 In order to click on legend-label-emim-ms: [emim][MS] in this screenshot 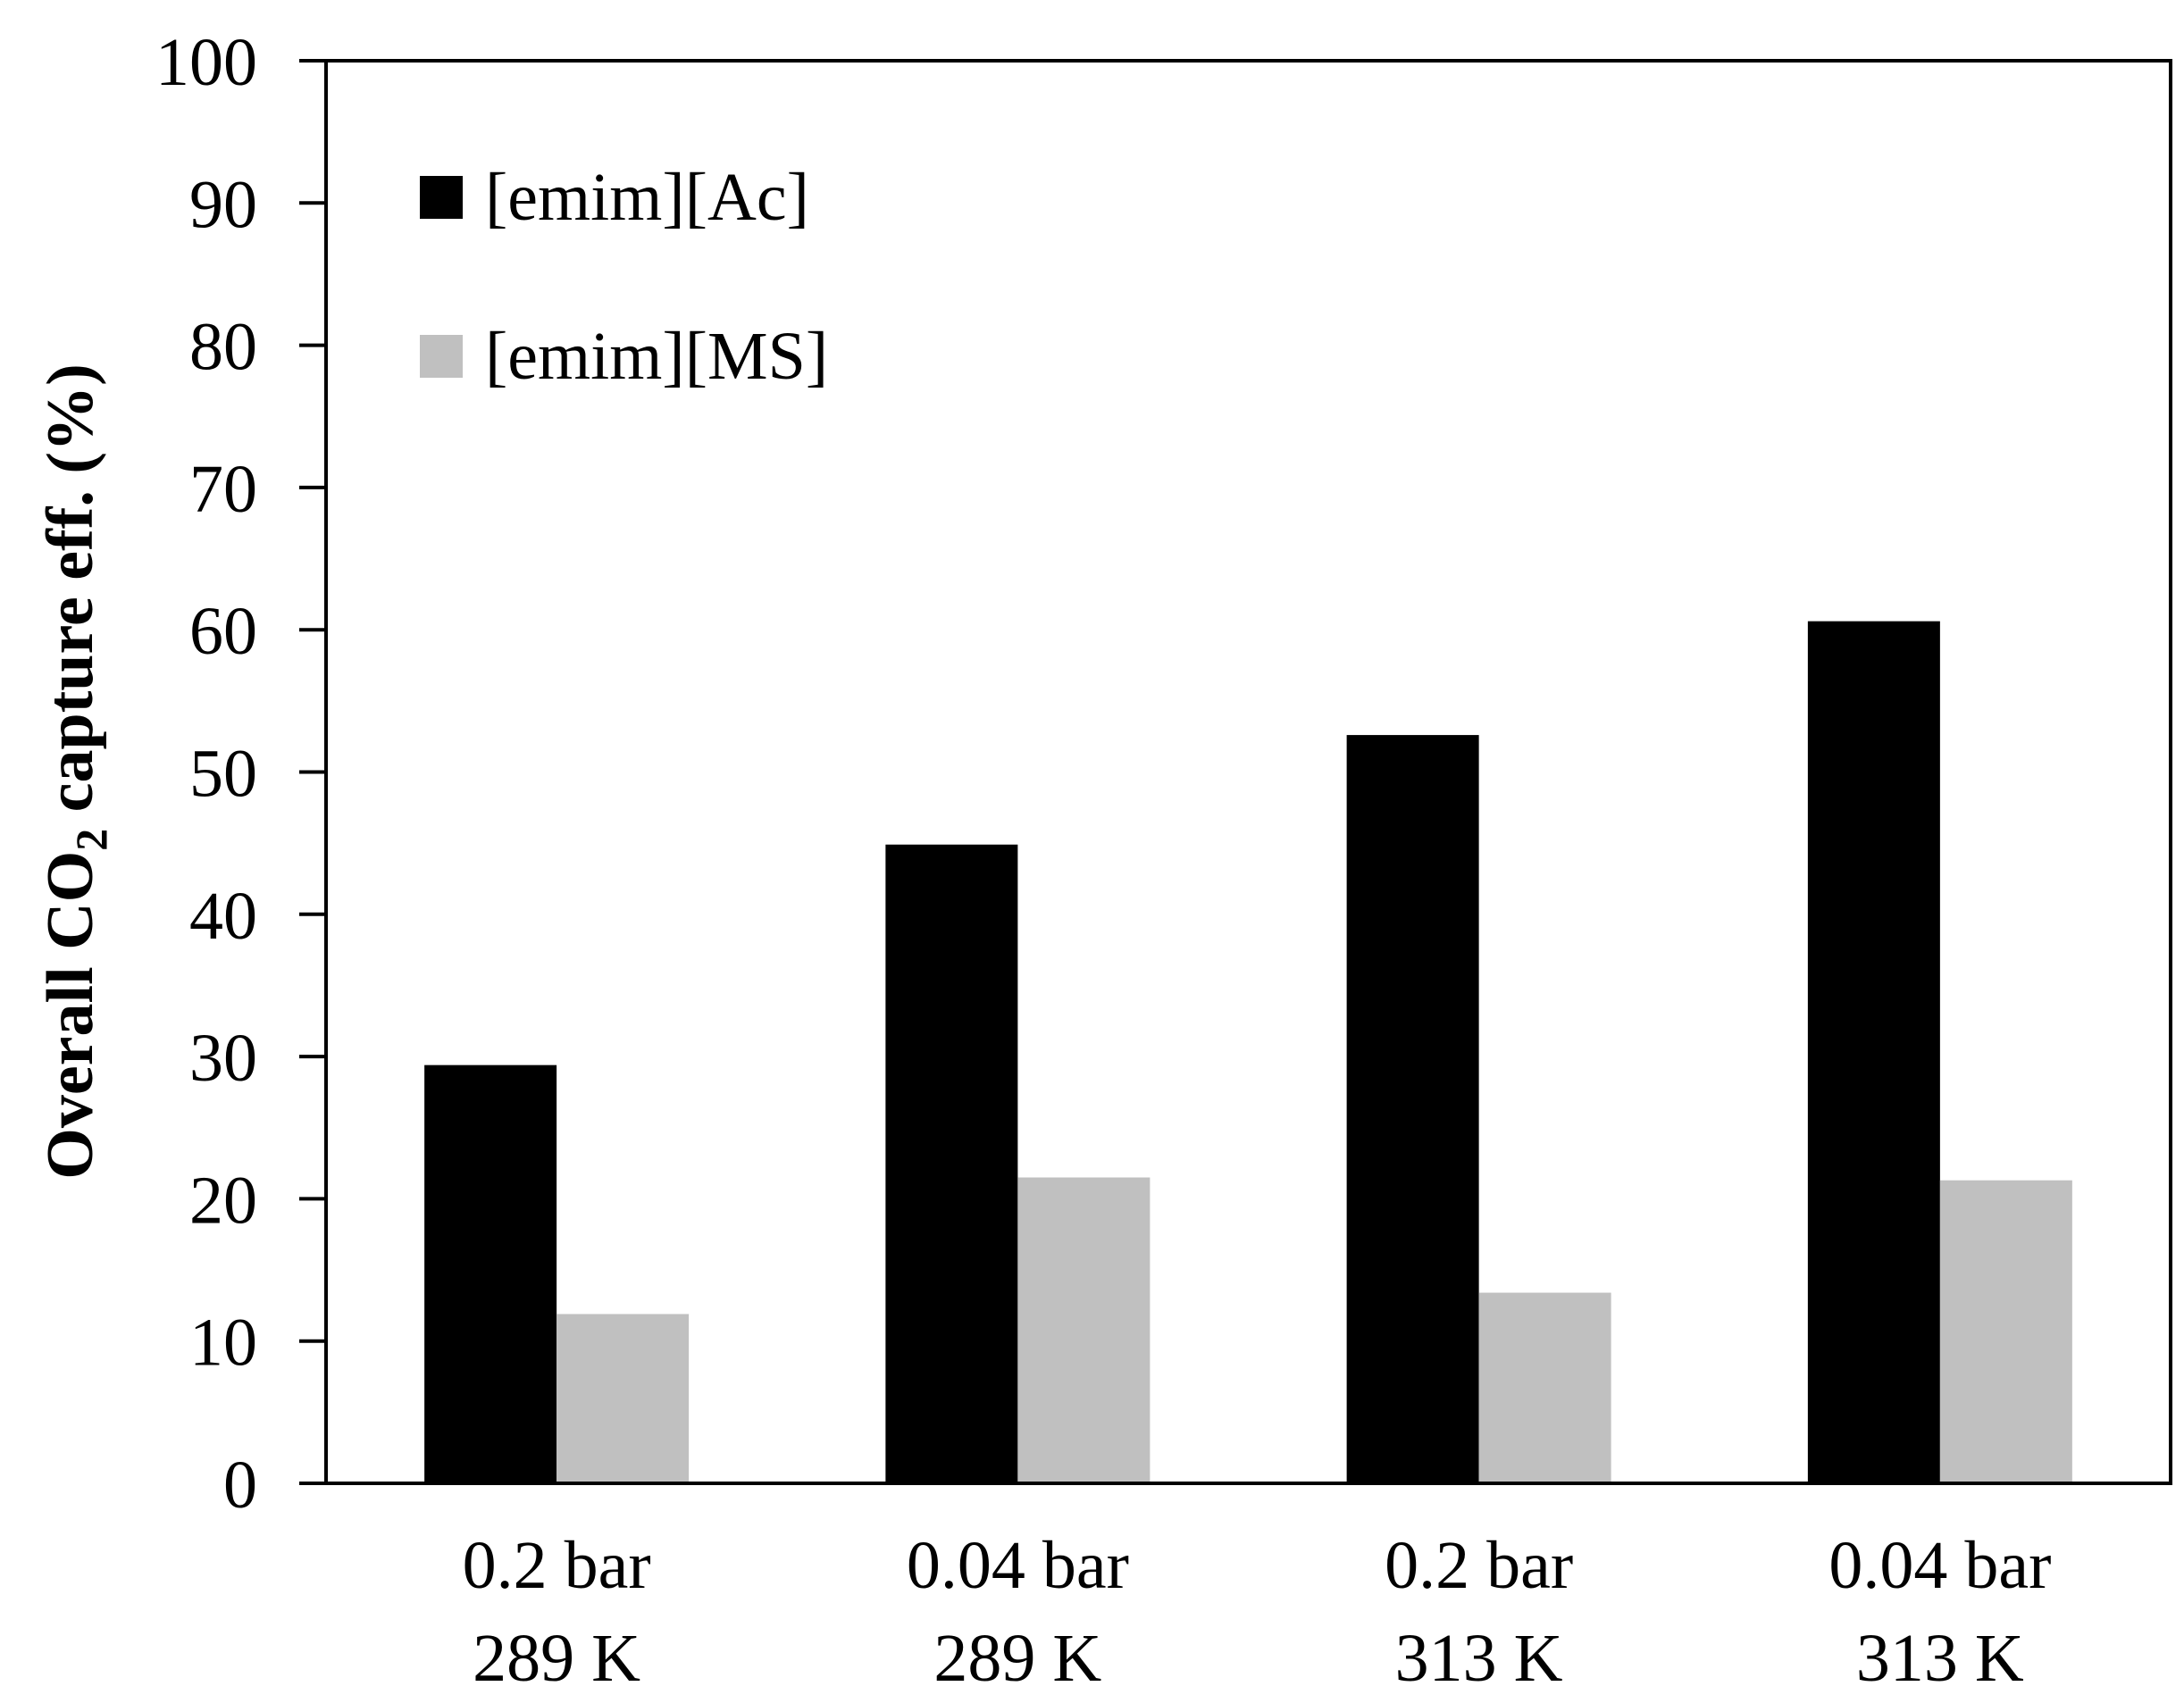, I will do `click(656, 356)`.